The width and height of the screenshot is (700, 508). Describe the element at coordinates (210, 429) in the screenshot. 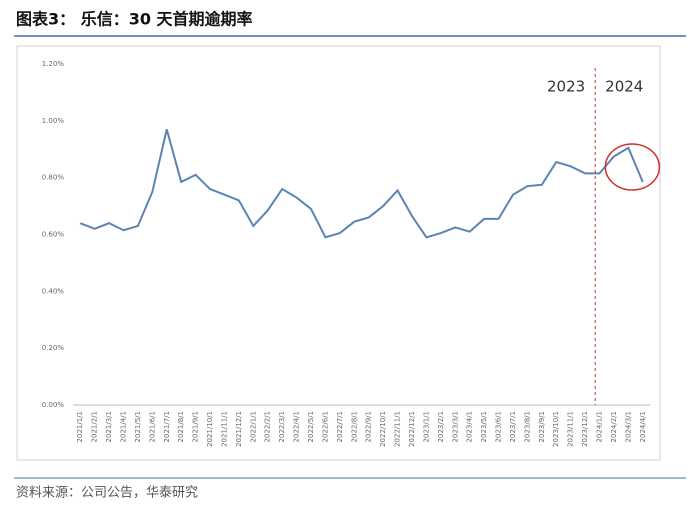

I see `x-tick-label: 2021/10/1` at that location.